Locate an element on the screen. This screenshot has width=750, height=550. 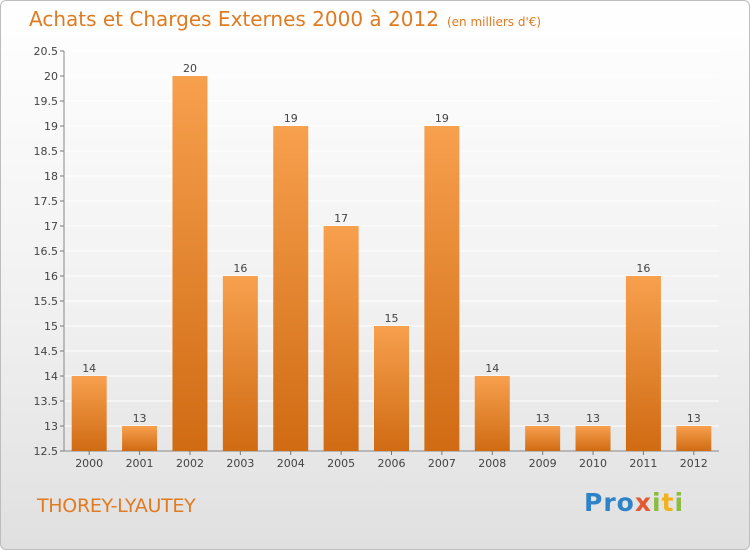
y-tick-label: 13 is located at coordinates (51, 426).